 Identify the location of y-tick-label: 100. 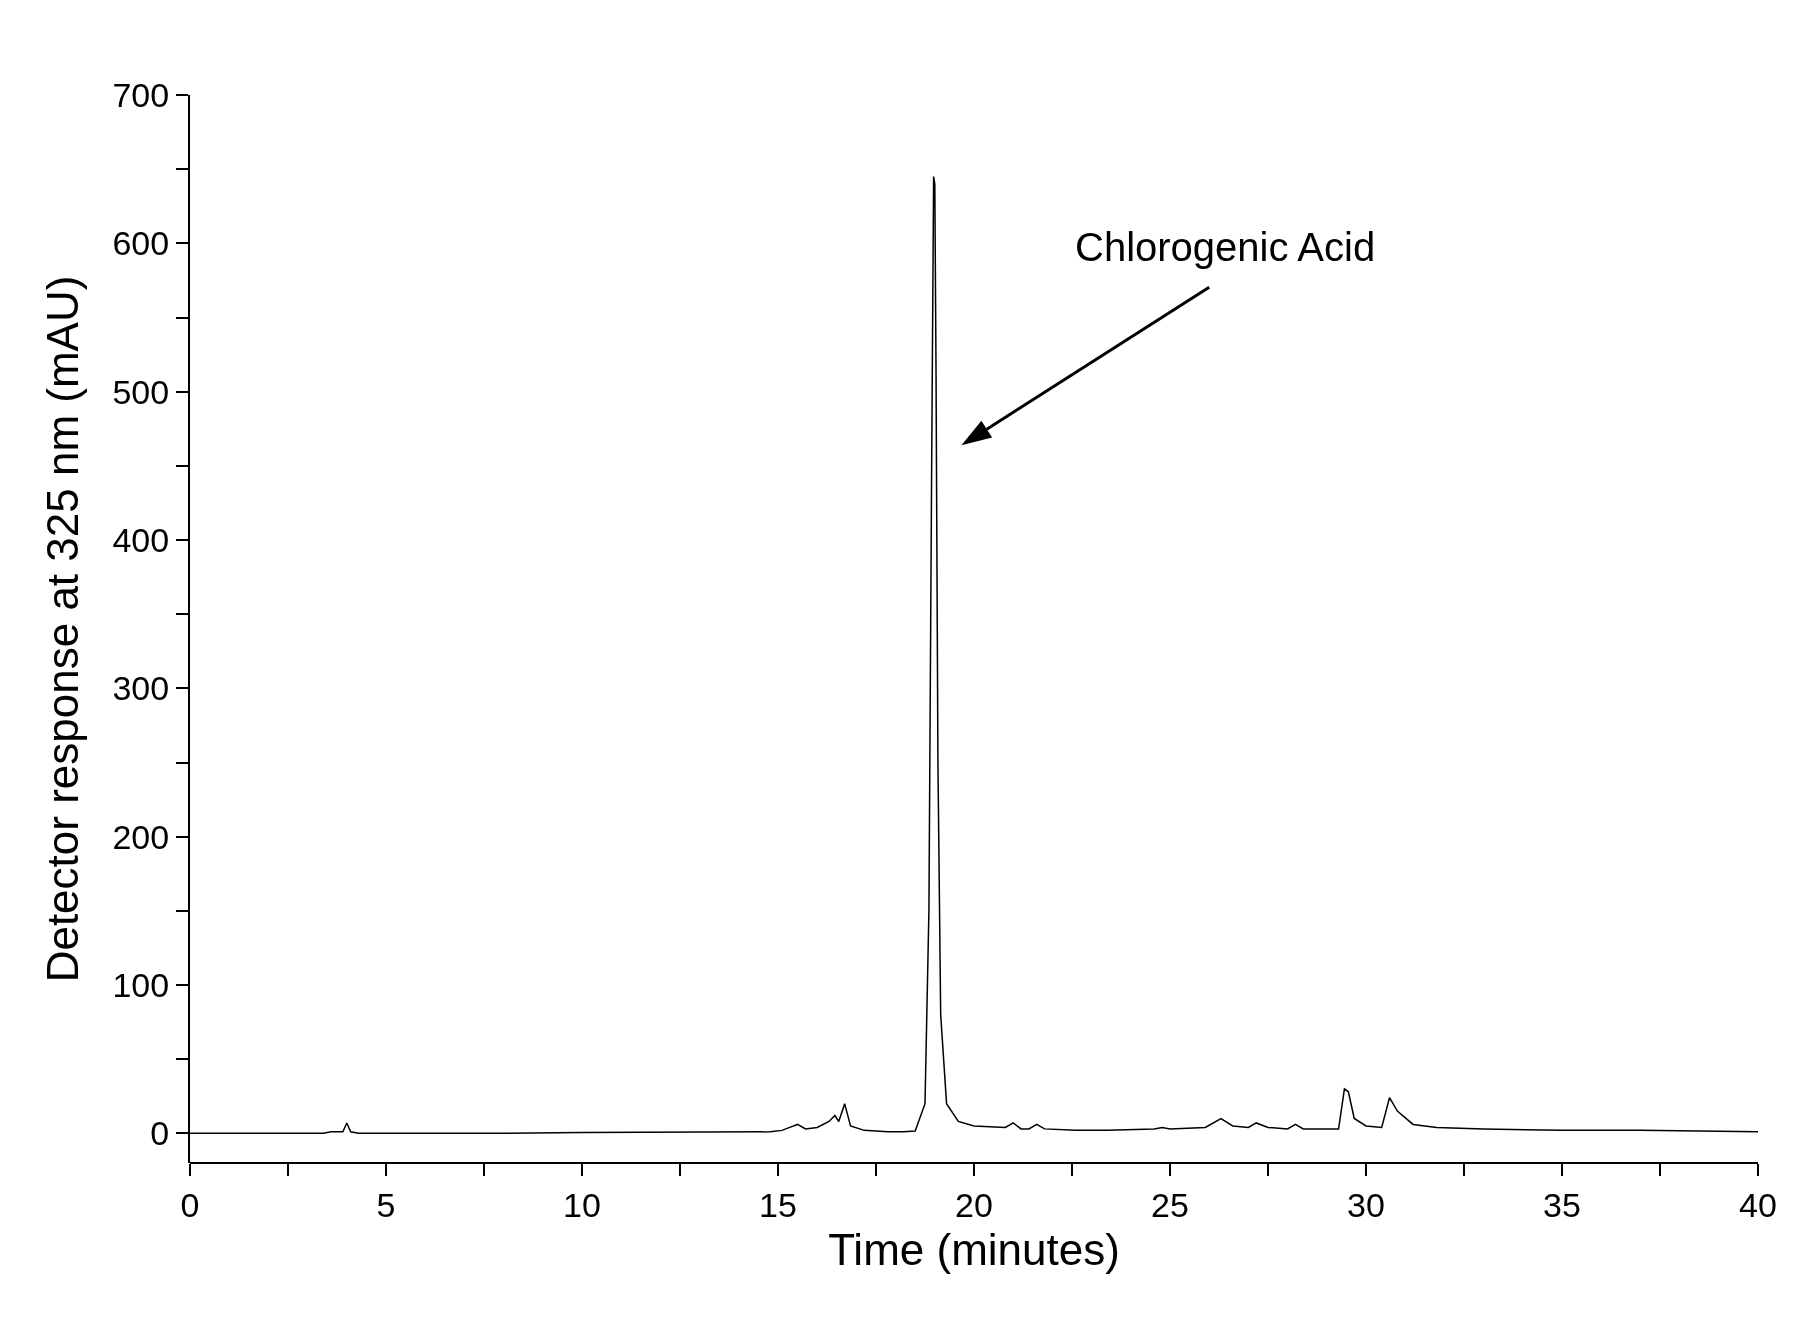
(141, 984).